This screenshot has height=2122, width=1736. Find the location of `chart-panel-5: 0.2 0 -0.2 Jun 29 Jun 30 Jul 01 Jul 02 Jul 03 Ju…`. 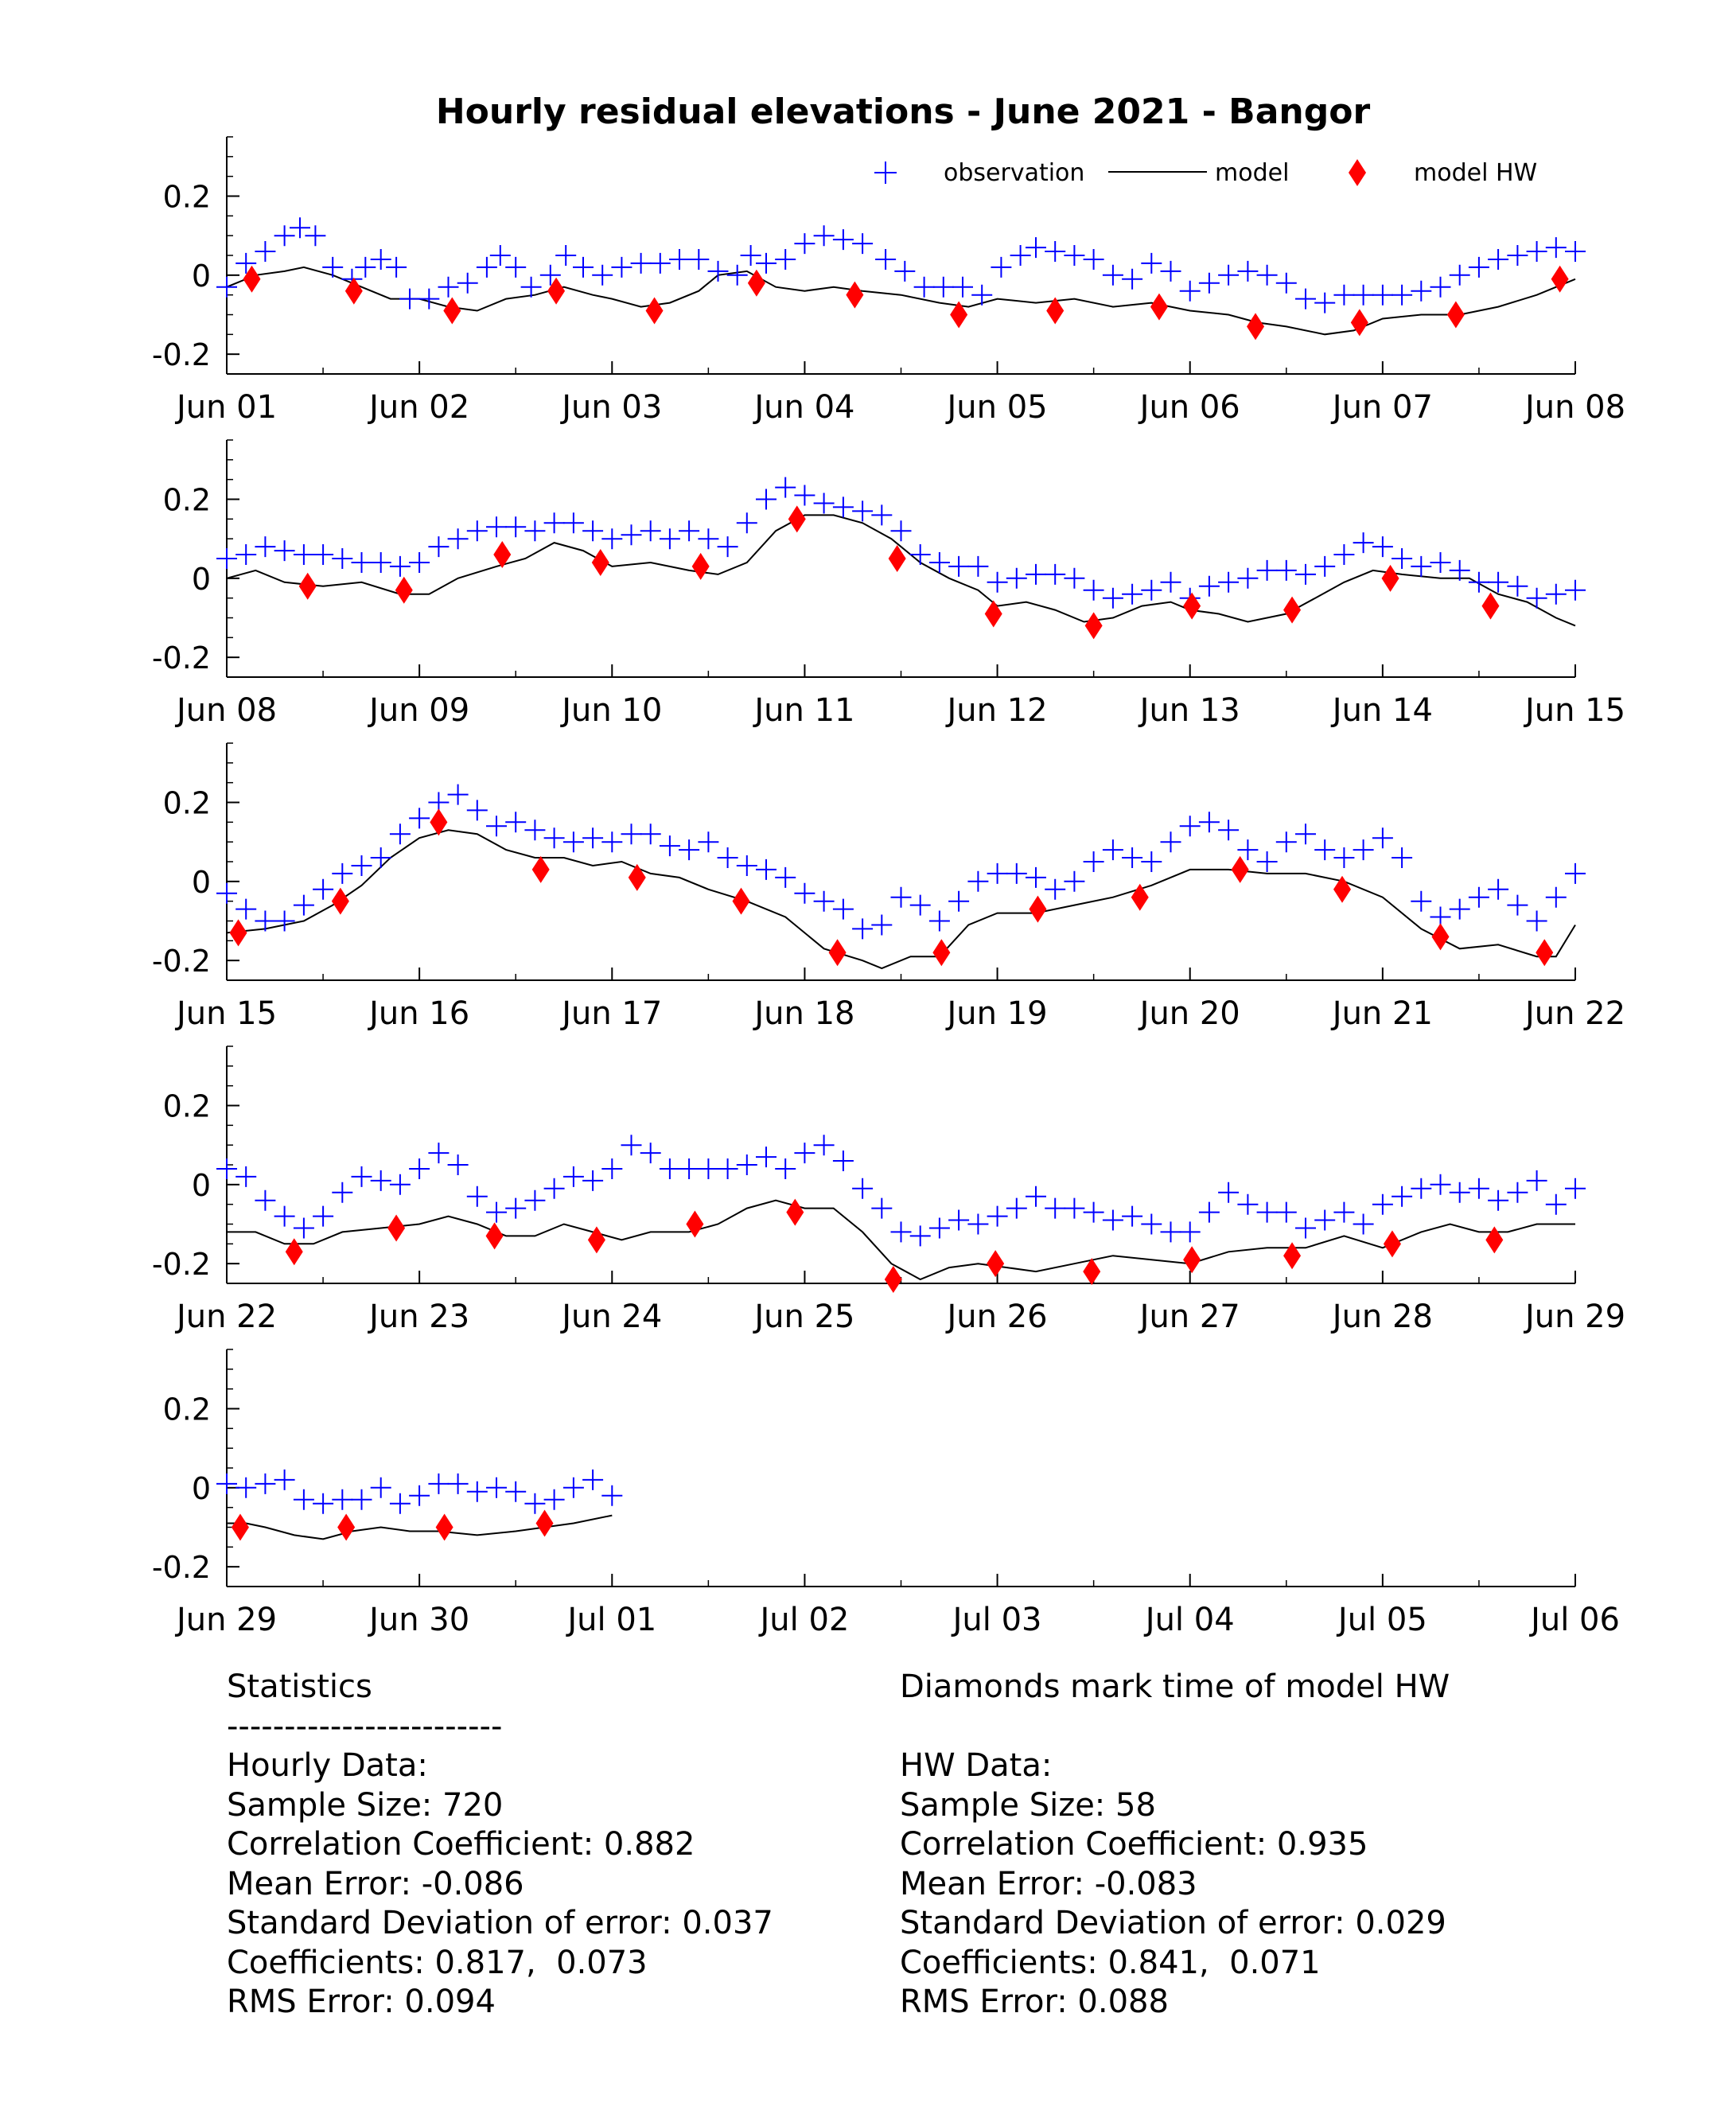

chart-panel-5: 0.2 0 -0.2 Jun 29 Jun 30 Jul 01 Jul 02 Jul 03 Ju… is located at coordinates (886, 1493).